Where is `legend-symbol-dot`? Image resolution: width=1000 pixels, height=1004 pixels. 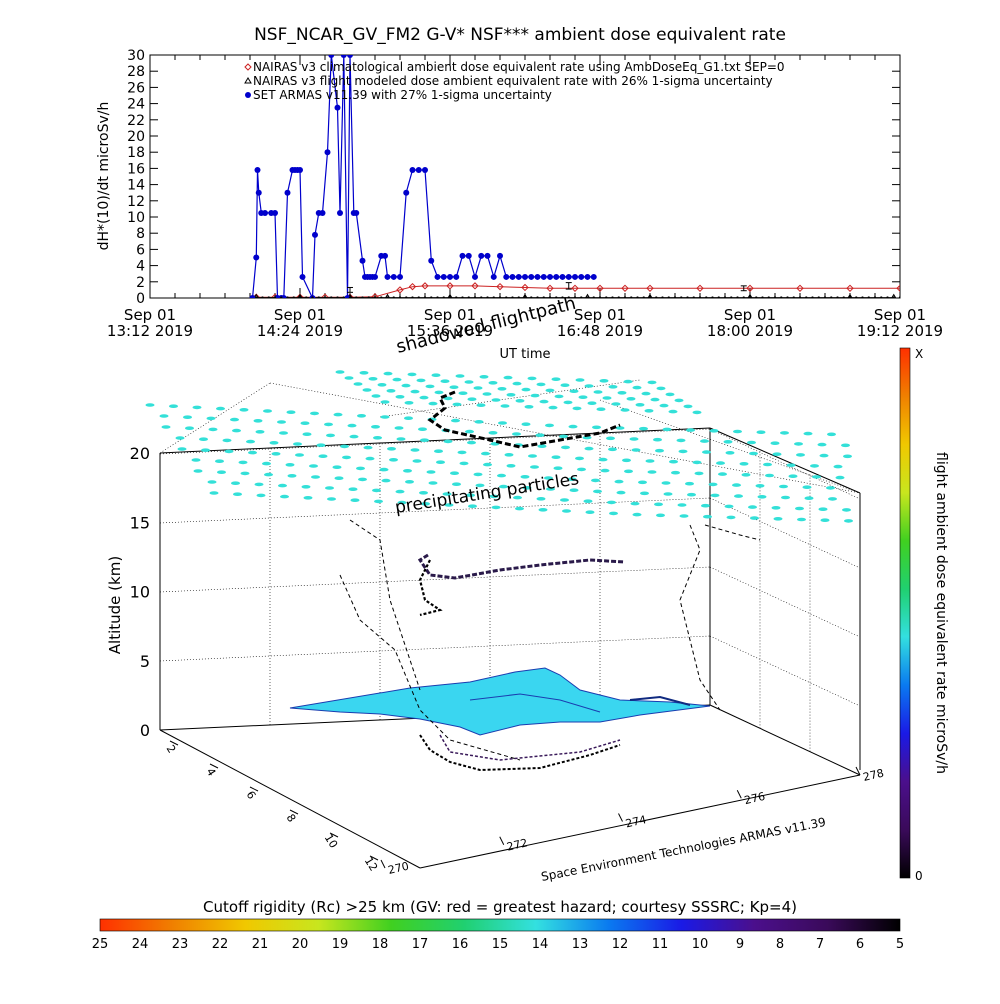
legend-symbol-dot is located at coordinates (248, 95).